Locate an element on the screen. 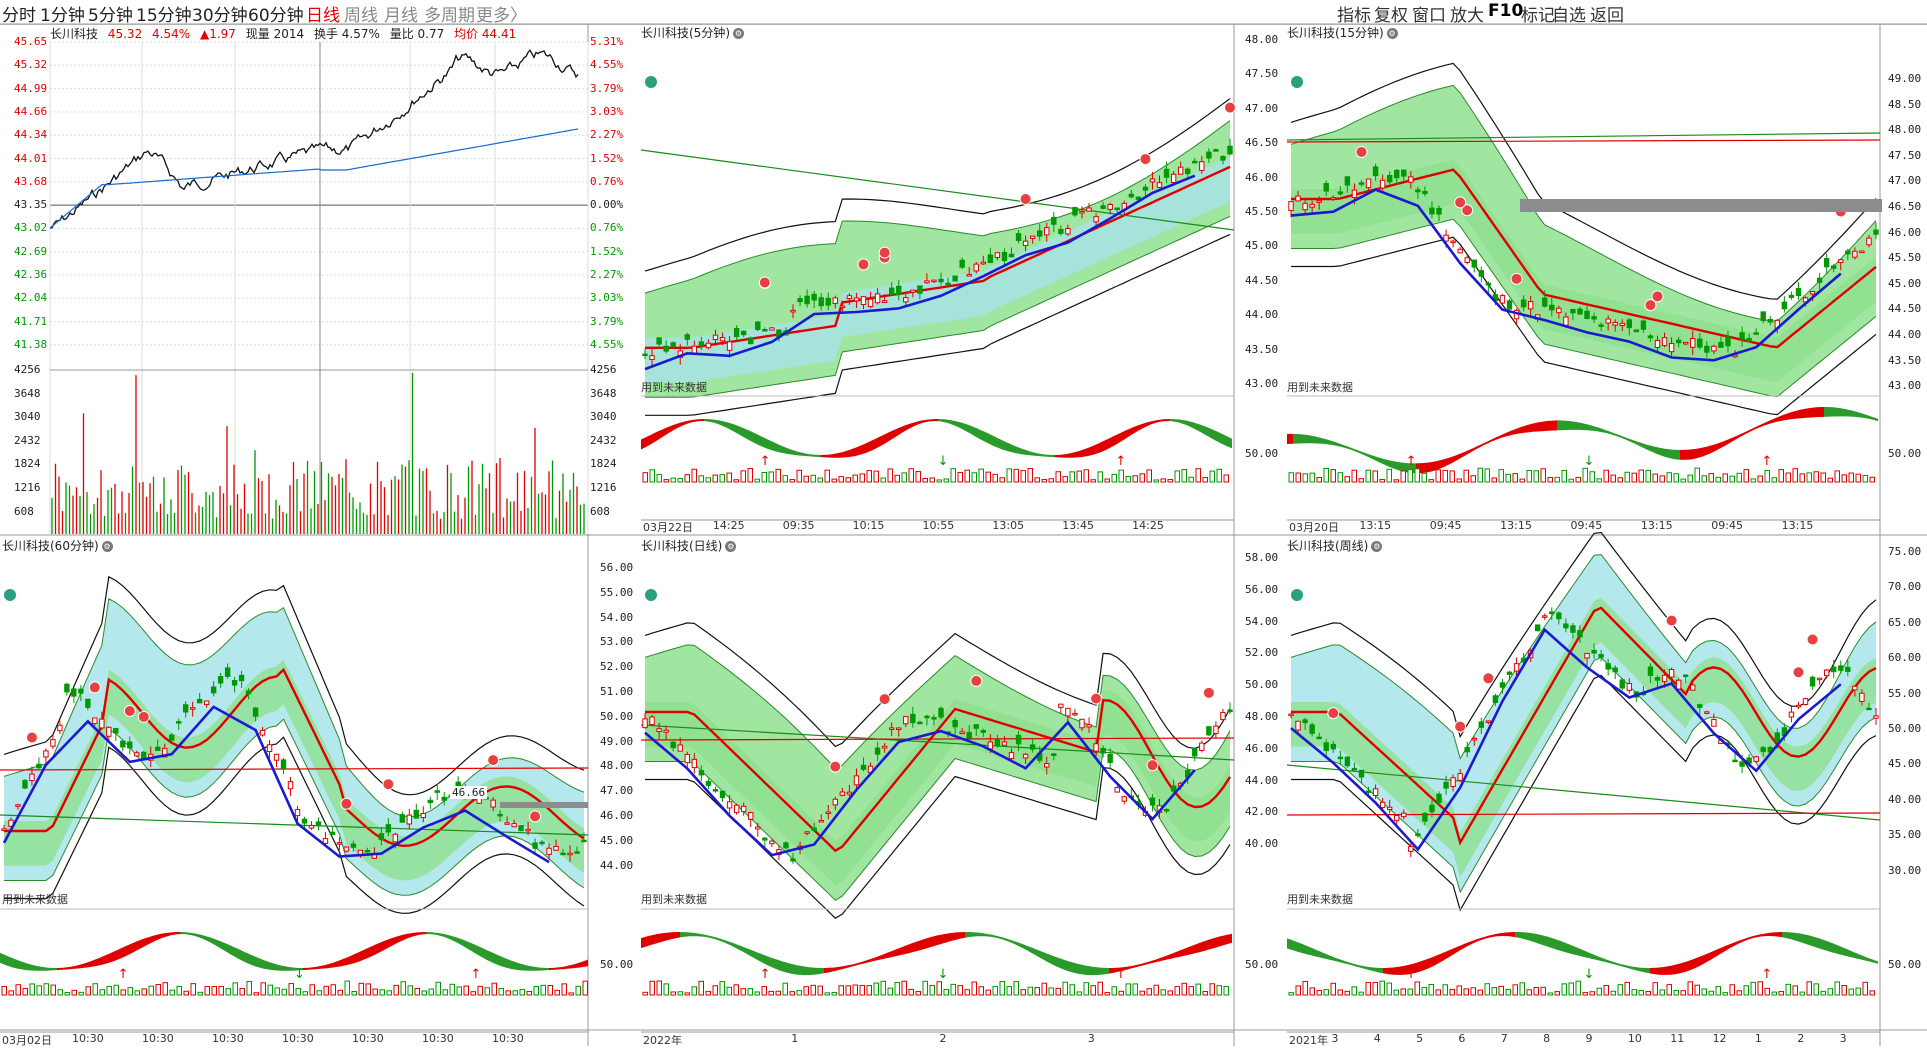 The height and width of the screenshot is (1048, 1927). buy-signal-icon is located at coordinates (764, 282).